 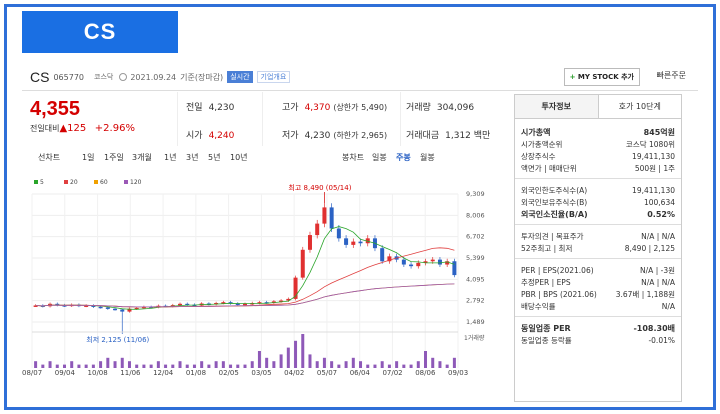 What do you see at coordinates (74, 182) in the screenshot?
I see `legend-label: 20` at bounding box center [74, 182].